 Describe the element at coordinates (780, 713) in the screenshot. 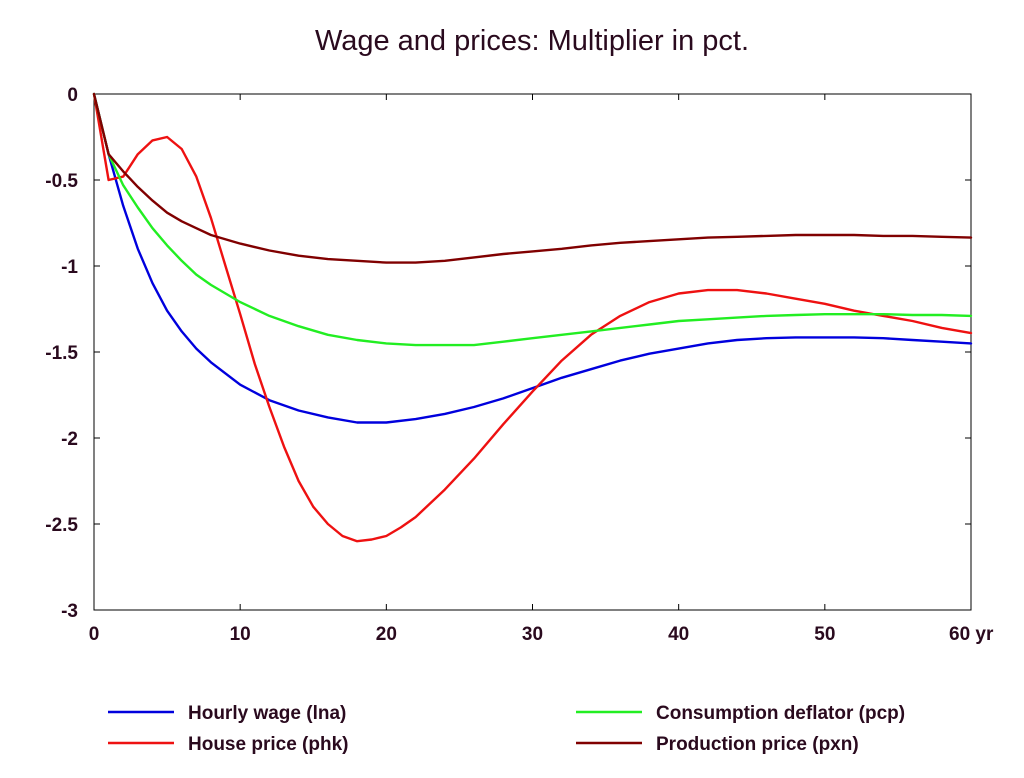

I see `legend-label: Consumption deflator (pcp)` at that location.